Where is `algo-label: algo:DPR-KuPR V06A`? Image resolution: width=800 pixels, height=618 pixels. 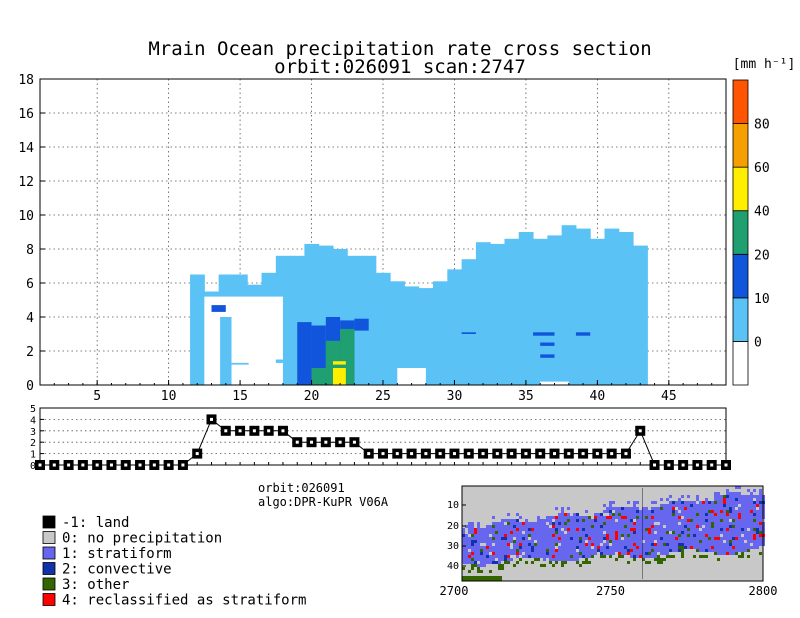 algo-label: algo:DPR-KuPR V06A is located at coordinates (323, 502).